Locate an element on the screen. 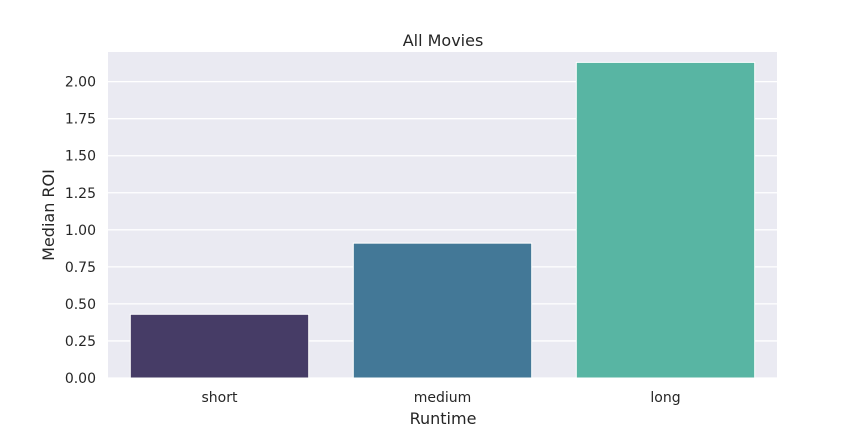  bar-short is located at coordinates (219, 346).